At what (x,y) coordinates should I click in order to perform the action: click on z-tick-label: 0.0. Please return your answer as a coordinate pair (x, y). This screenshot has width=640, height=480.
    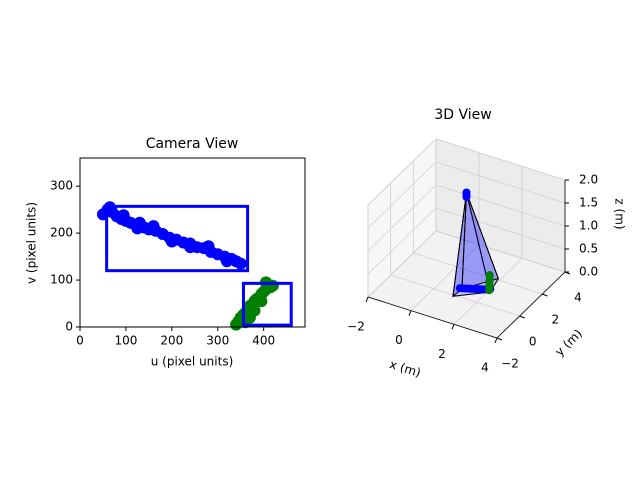
    Looking at the image, I should click on (588, 272).